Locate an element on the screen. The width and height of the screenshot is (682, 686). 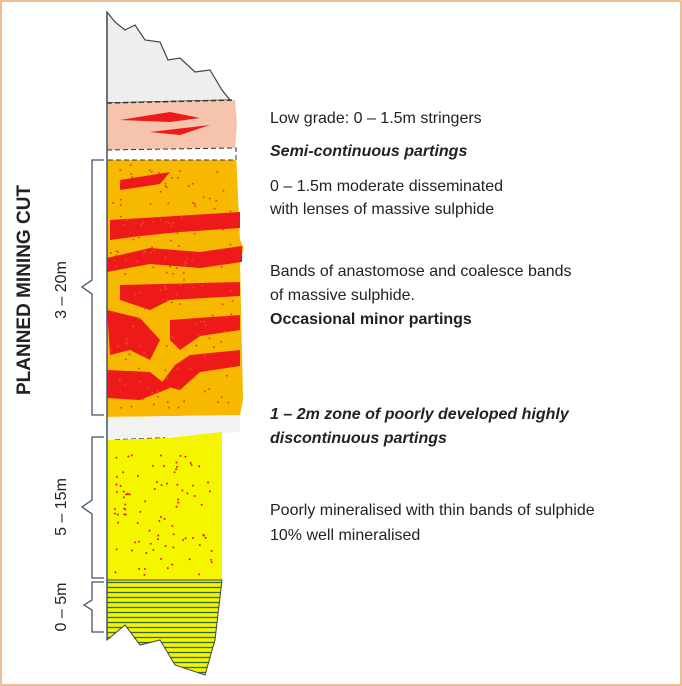
thickness-label: 0 – 5m is located at coordinates (61, 607).